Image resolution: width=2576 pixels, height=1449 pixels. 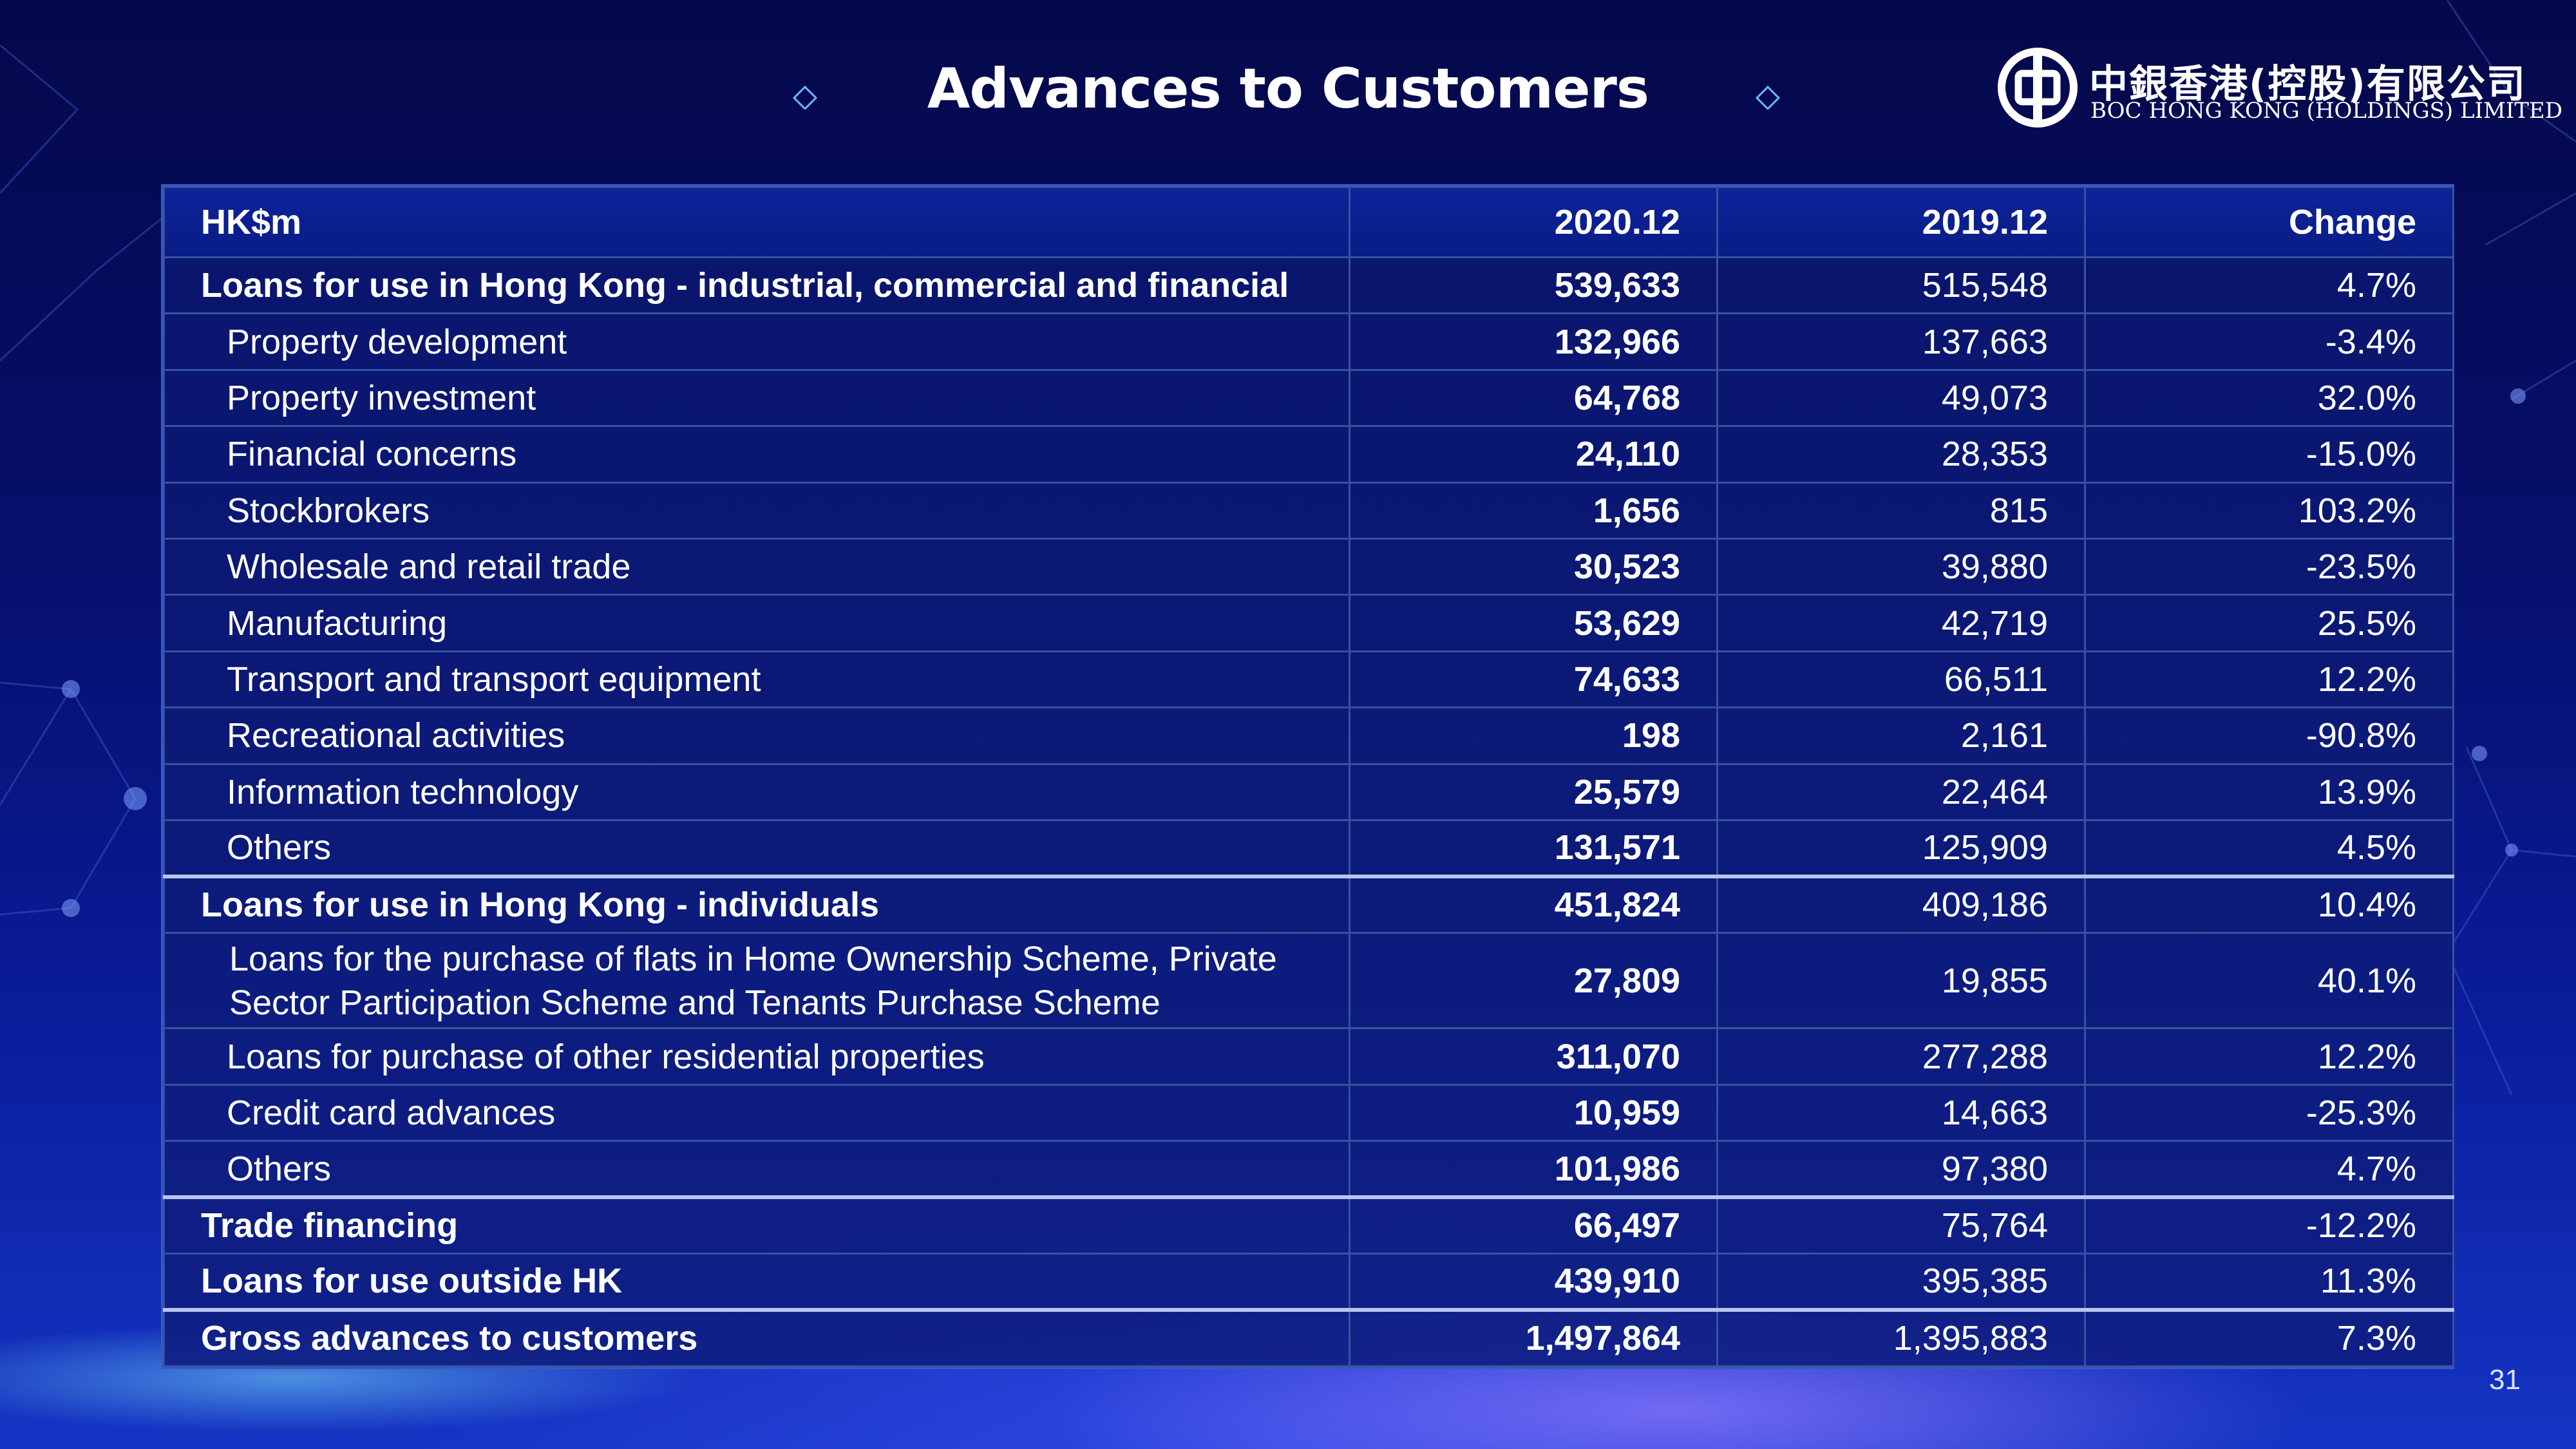 What do you see at coordinates (756, 566) in the screenshot?
I see `row-label: Wholesale and retail trade` at bounding box center [756, 566].